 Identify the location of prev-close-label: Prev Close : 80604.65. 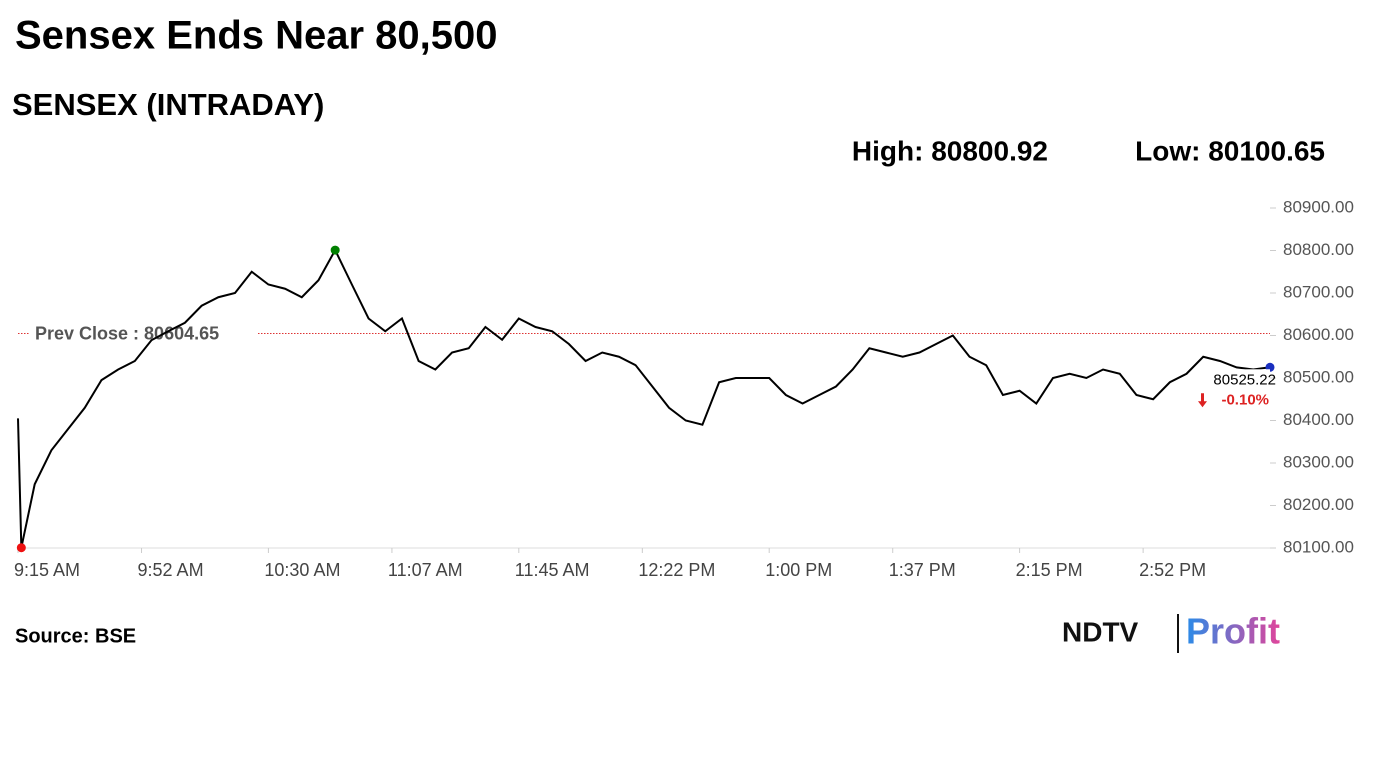
(127, 333).